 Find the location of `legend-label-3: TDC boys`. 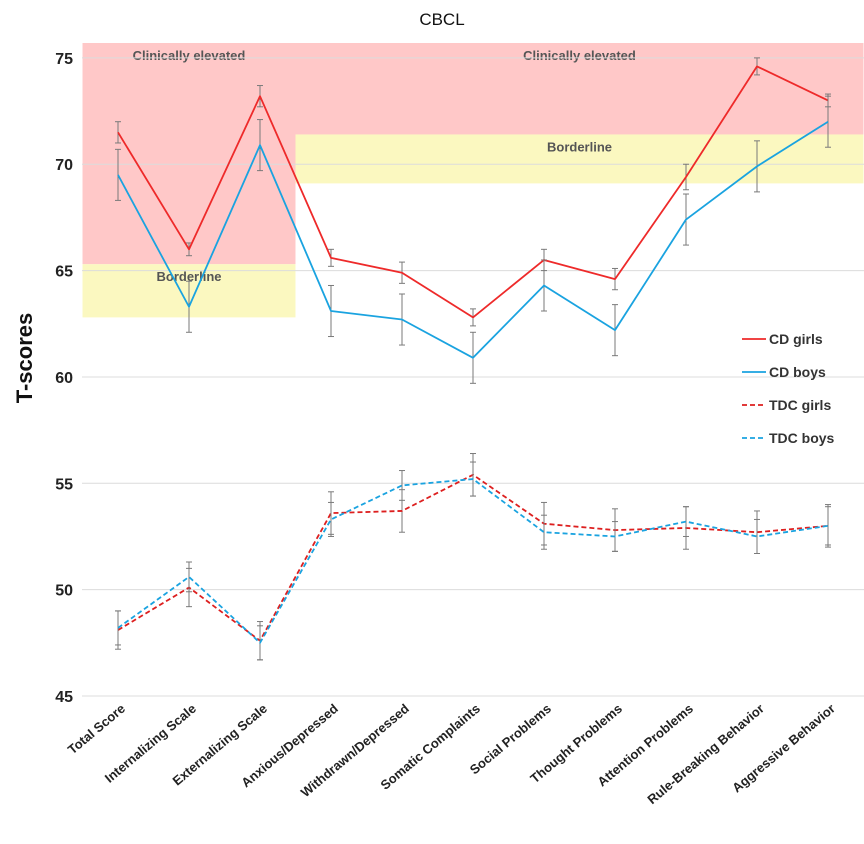

legend-label-3: TDC boys is located at coordinates (802, 438).